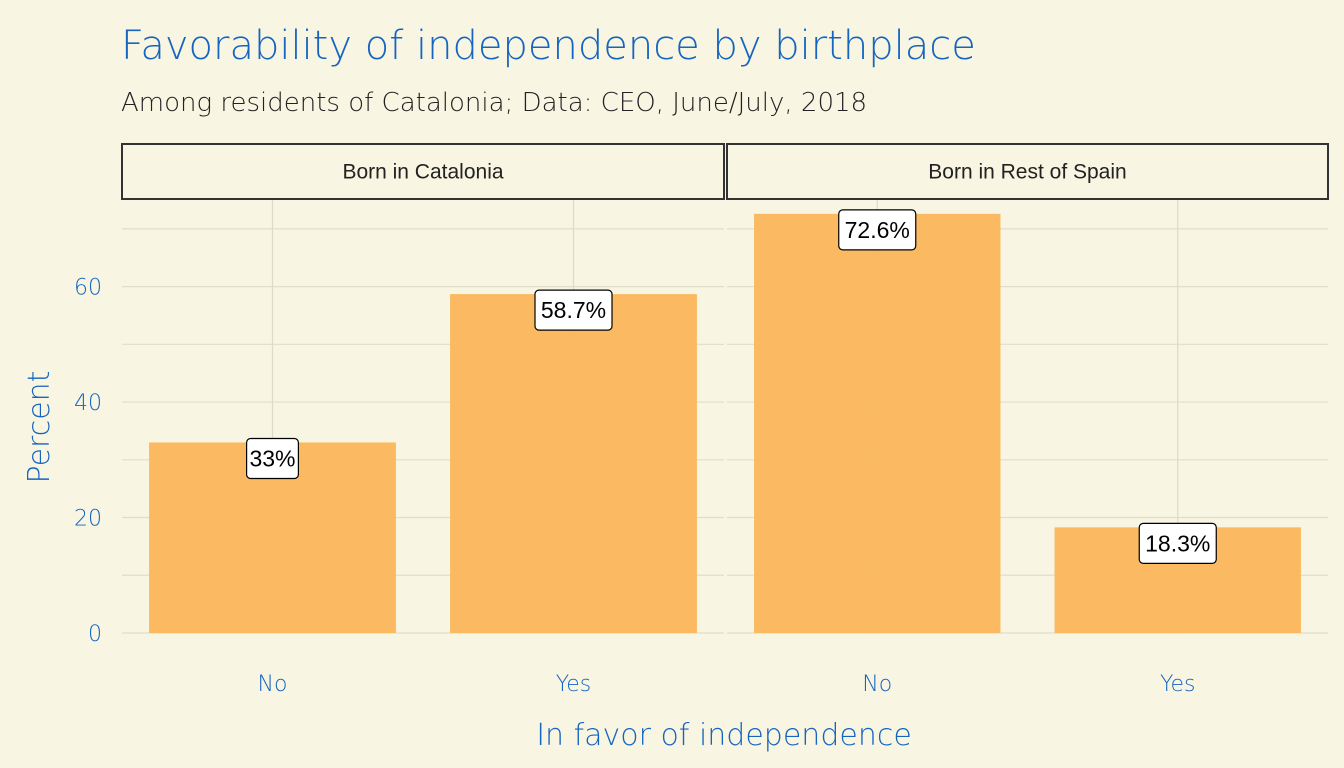 The image size is (1344, 768). Describe the element at coordinates (88, 403) in the screenshot. I see `y-tick-label: 40` at that location.